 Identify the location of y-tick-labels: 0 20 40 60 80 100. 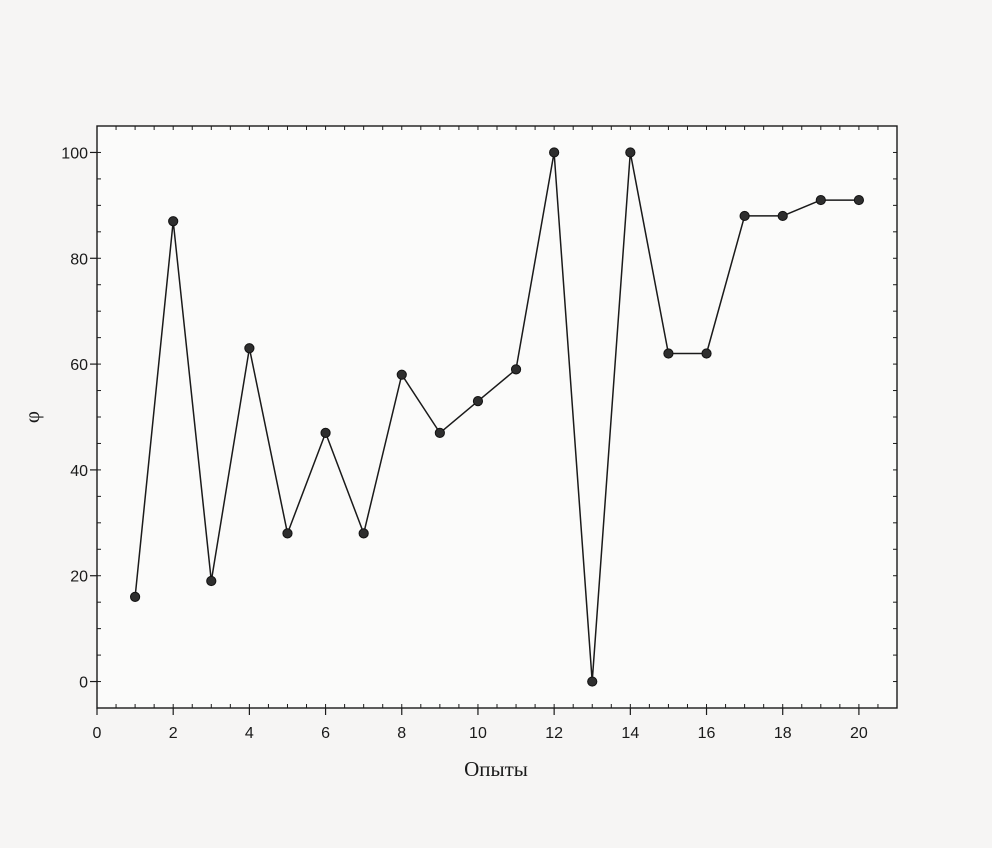
(74, 418).